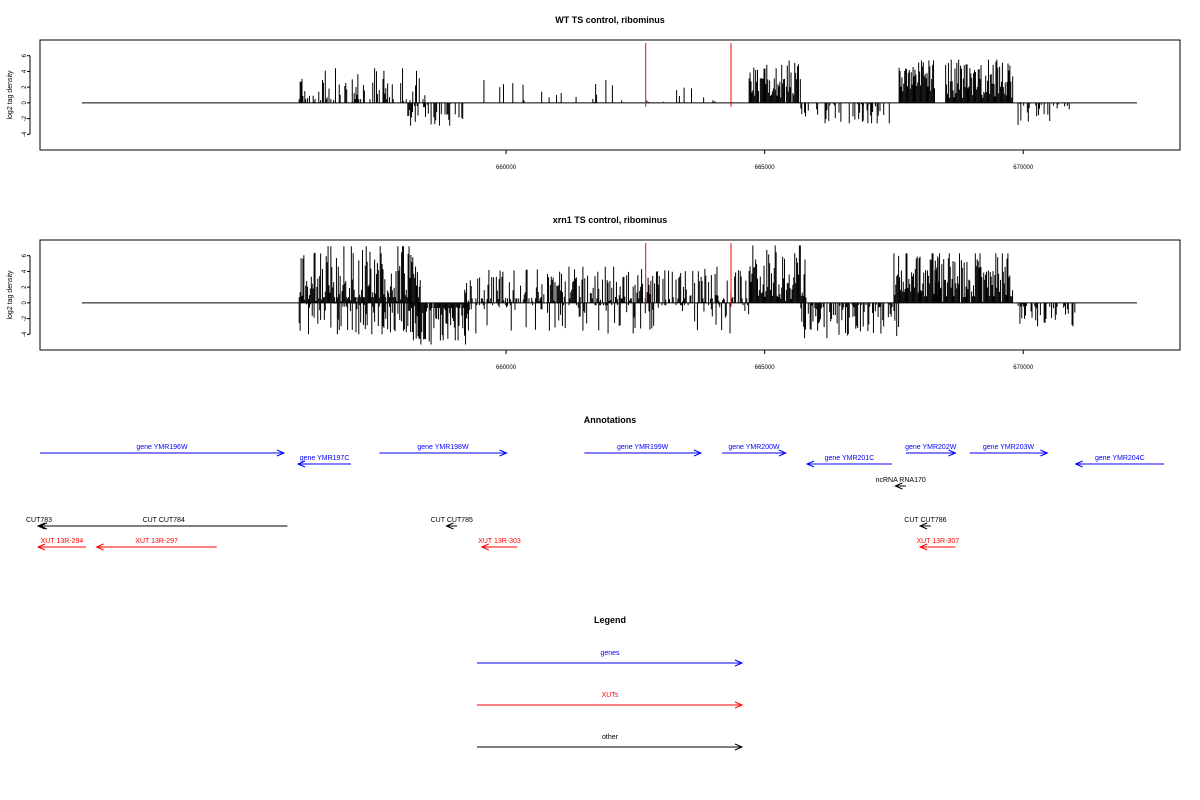  What do you see at coordinates (26, 295) in the screenshot?
I see `xrn1-y-axis: -4 -2 0 2 4 6` at bounding box center [26, 295].